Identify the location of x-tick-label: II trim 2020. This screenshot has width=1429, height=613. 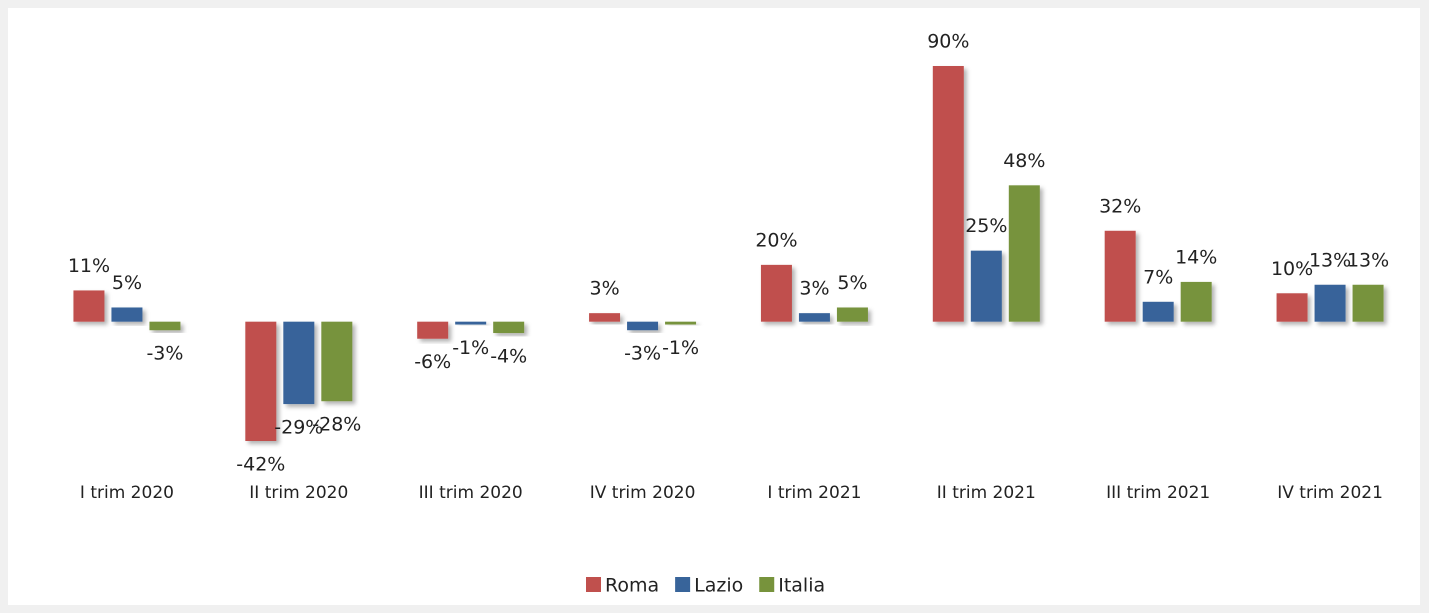
(298, 493).